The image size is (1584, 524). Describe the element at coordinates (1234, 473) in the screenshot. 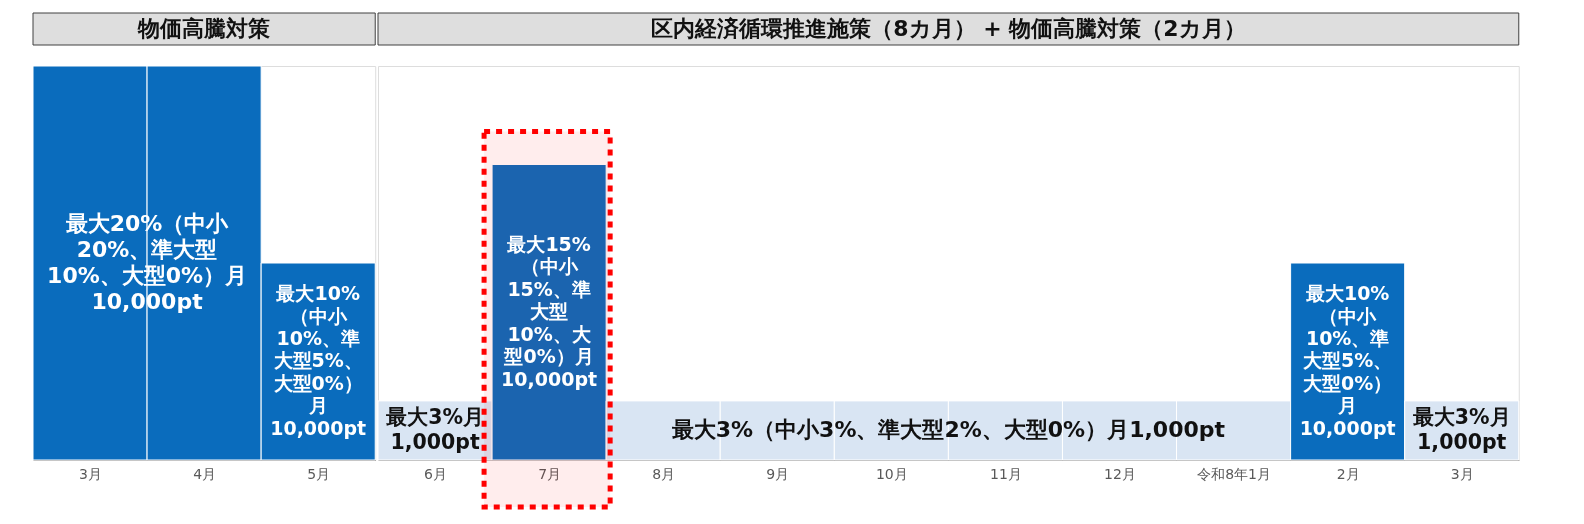

I see `x-tick-label: 令和8年1月` at that location.